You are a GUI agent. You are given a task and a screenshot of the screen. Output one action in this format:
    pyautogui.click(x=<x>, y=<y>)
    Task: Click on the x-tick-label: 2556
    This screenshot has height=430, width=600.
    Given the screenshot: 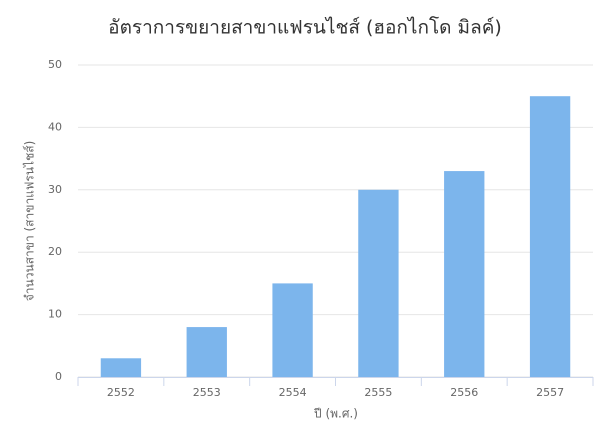 What is the action you would take?
    pyautogui.click(x=464, y=392)
    